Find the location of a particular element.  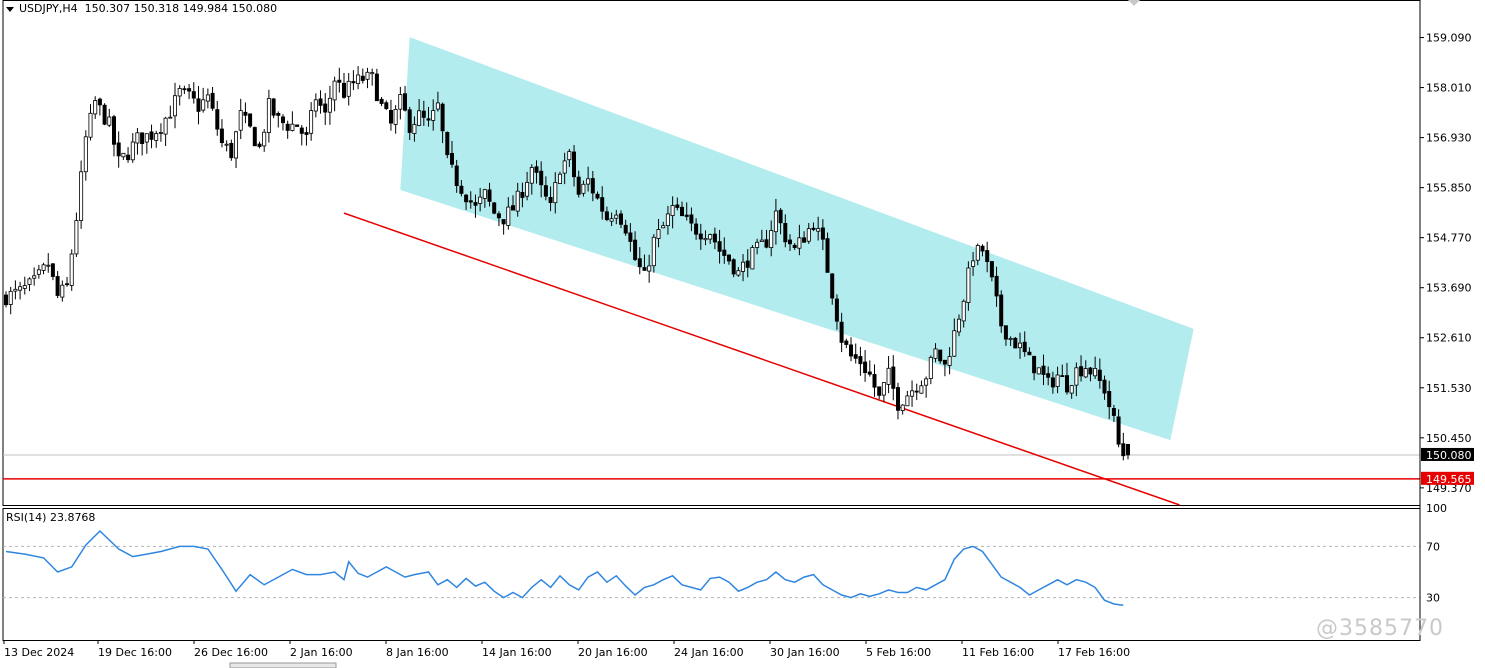

ohlc-values: 150.307 150.318 149.984 150.080 is located at coordinates (181, 8).